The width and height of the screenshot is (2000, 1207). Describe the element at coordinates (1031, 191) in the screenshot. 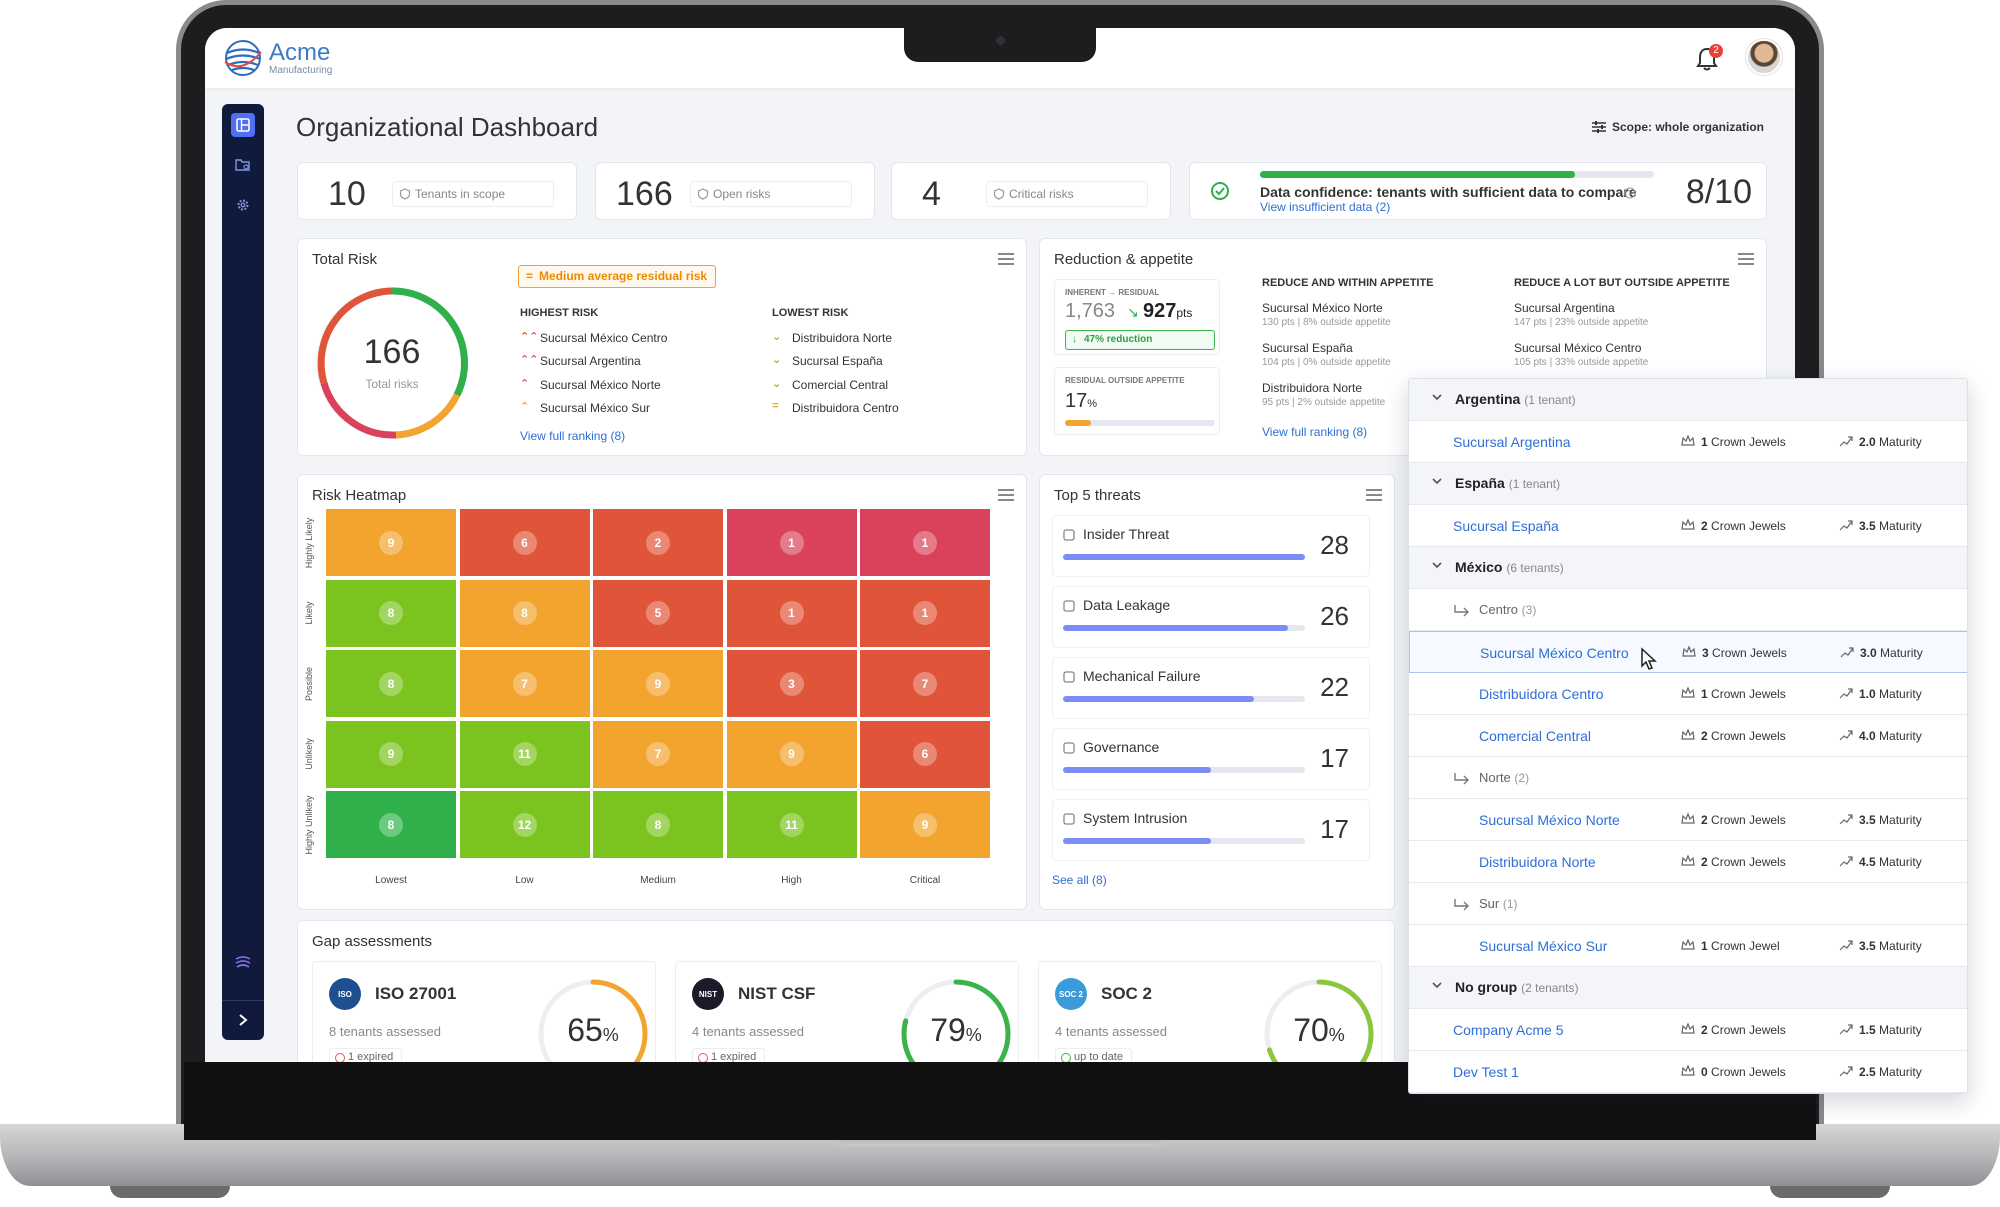

I see `kpi-critical-risks: 4 Critical risks` at that location.